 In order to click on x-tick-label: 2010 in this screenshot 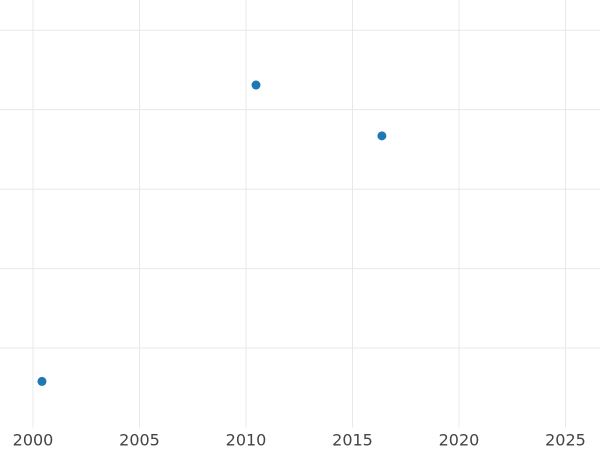, I will do `click(246, 440)`.